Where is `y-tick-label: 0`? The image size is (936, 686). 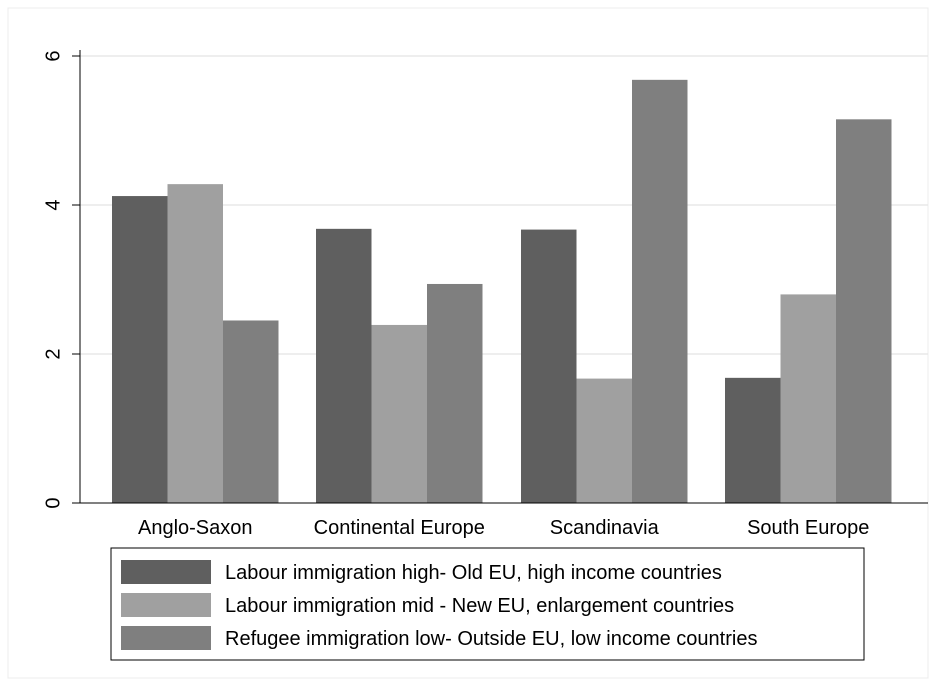 y-tick-label: 0 is located at coordinates (53, 502).